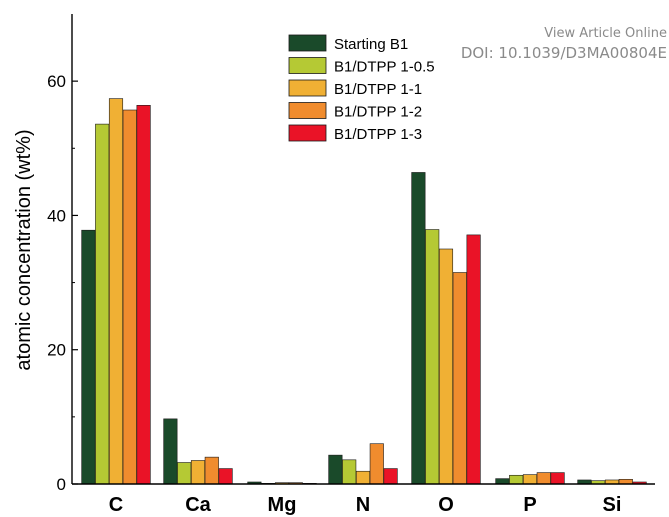 The height and width of the screenshot is (517, 669). What do you see at coordinates (446, 505) in the screenshot?
I see `x-tick-label-o: O` at bounding box center [446, 505].